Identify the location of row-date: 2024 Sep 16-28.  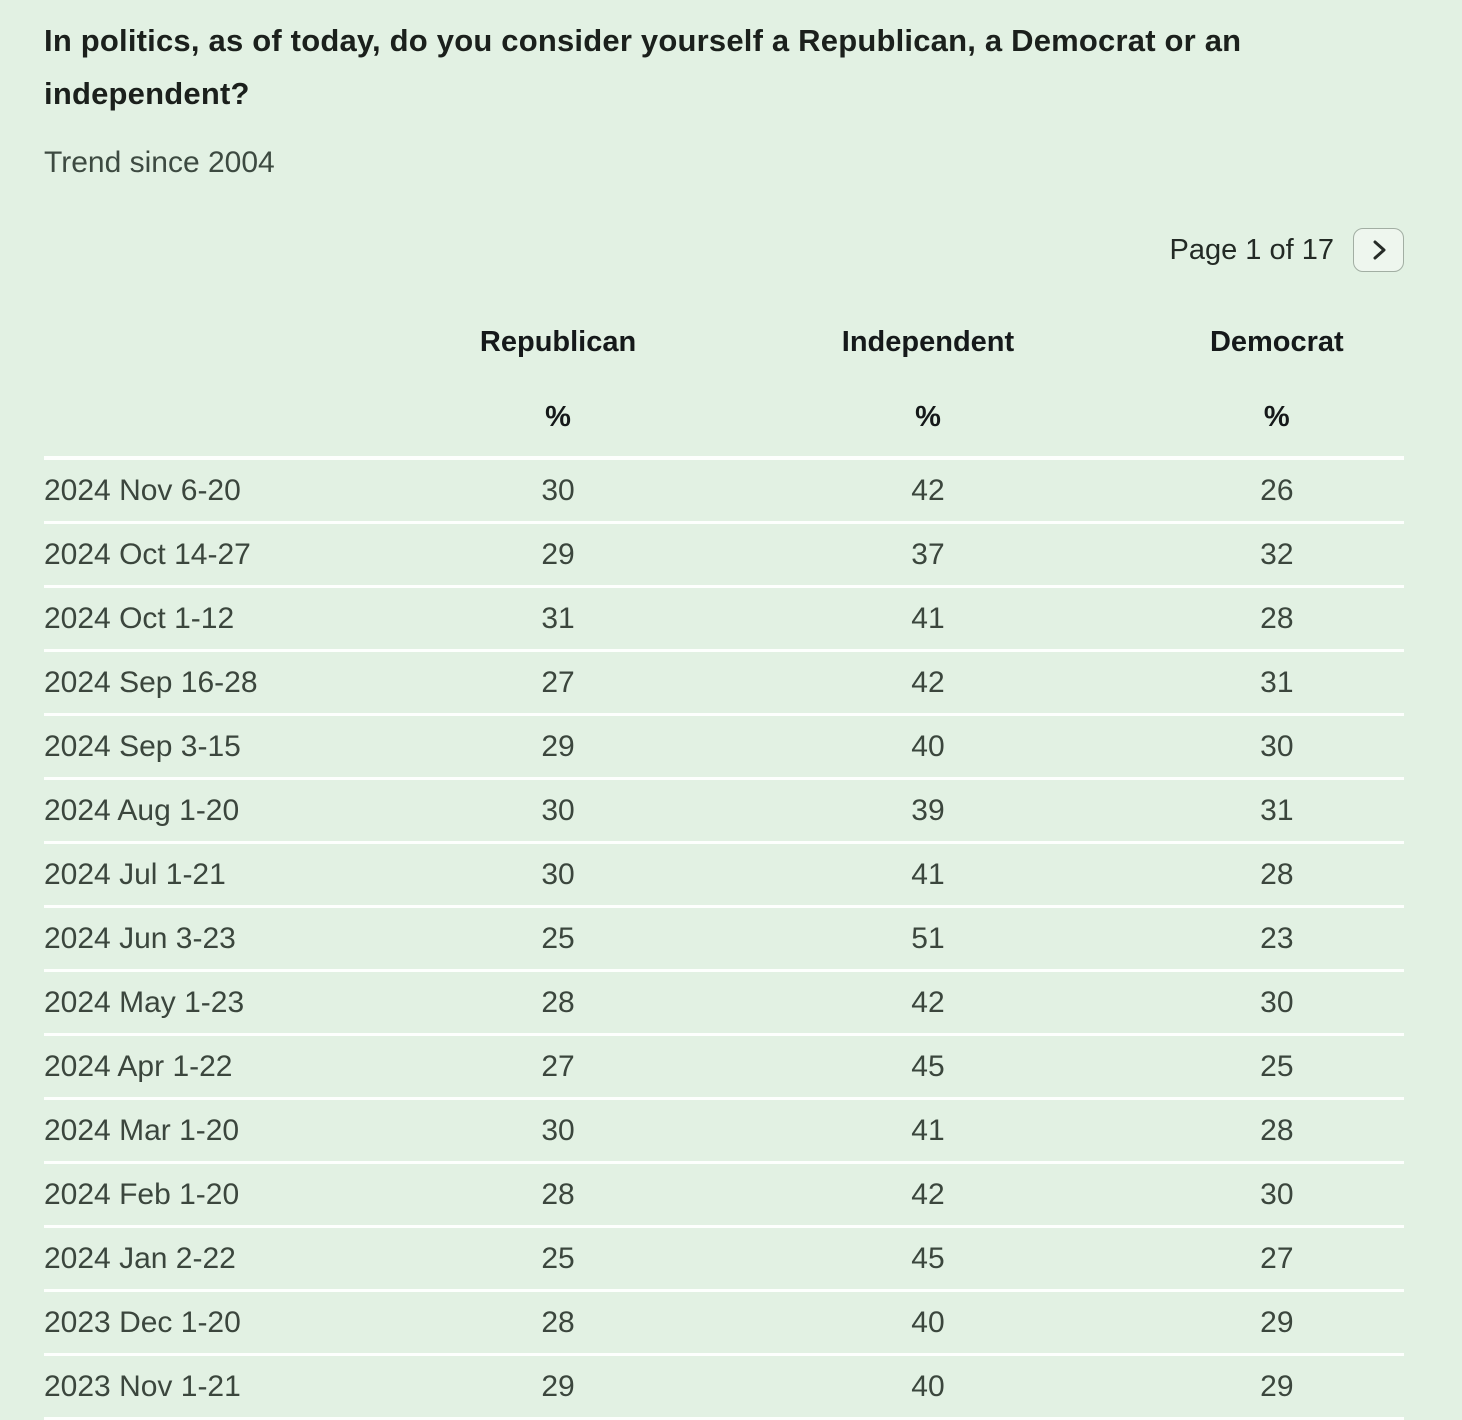
(227, 683).